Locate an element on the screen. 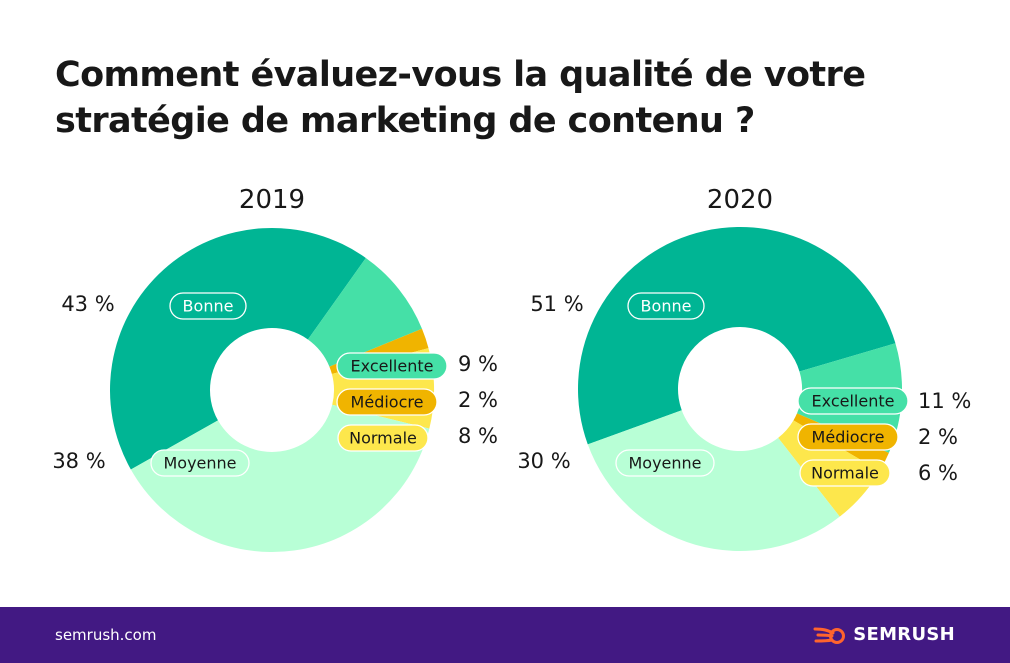 Image resolution: width=1010 pixels, height=663 pixels. brand-name: SEMRUSH is located at coordinates (904, 634).